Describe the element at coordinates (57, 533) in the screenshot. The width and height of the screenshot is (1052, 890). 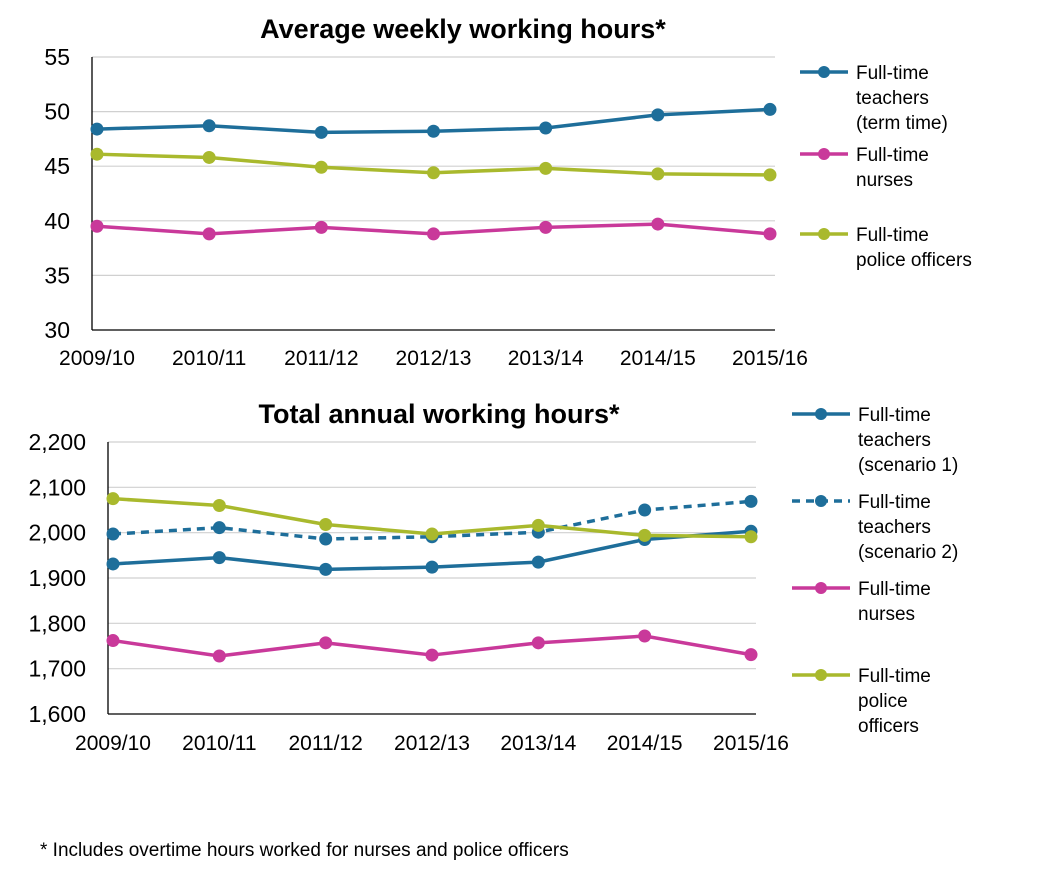
I see `y-tick-label: 2,000` at that location.